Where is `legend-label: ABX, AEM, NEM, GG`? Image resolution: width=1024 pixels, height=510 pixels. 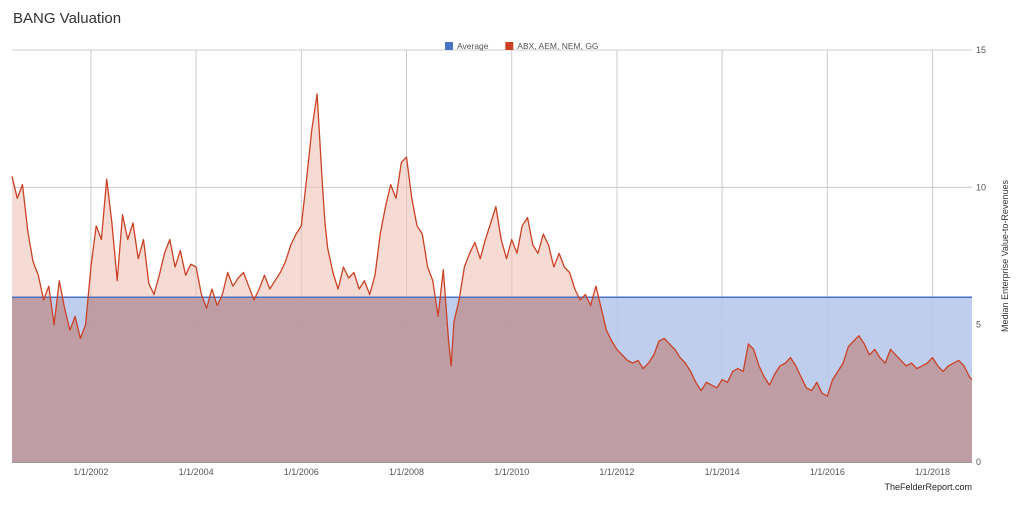 legend-label: ABX, AEM, NEM, GG is located at coordinates (557, 46).